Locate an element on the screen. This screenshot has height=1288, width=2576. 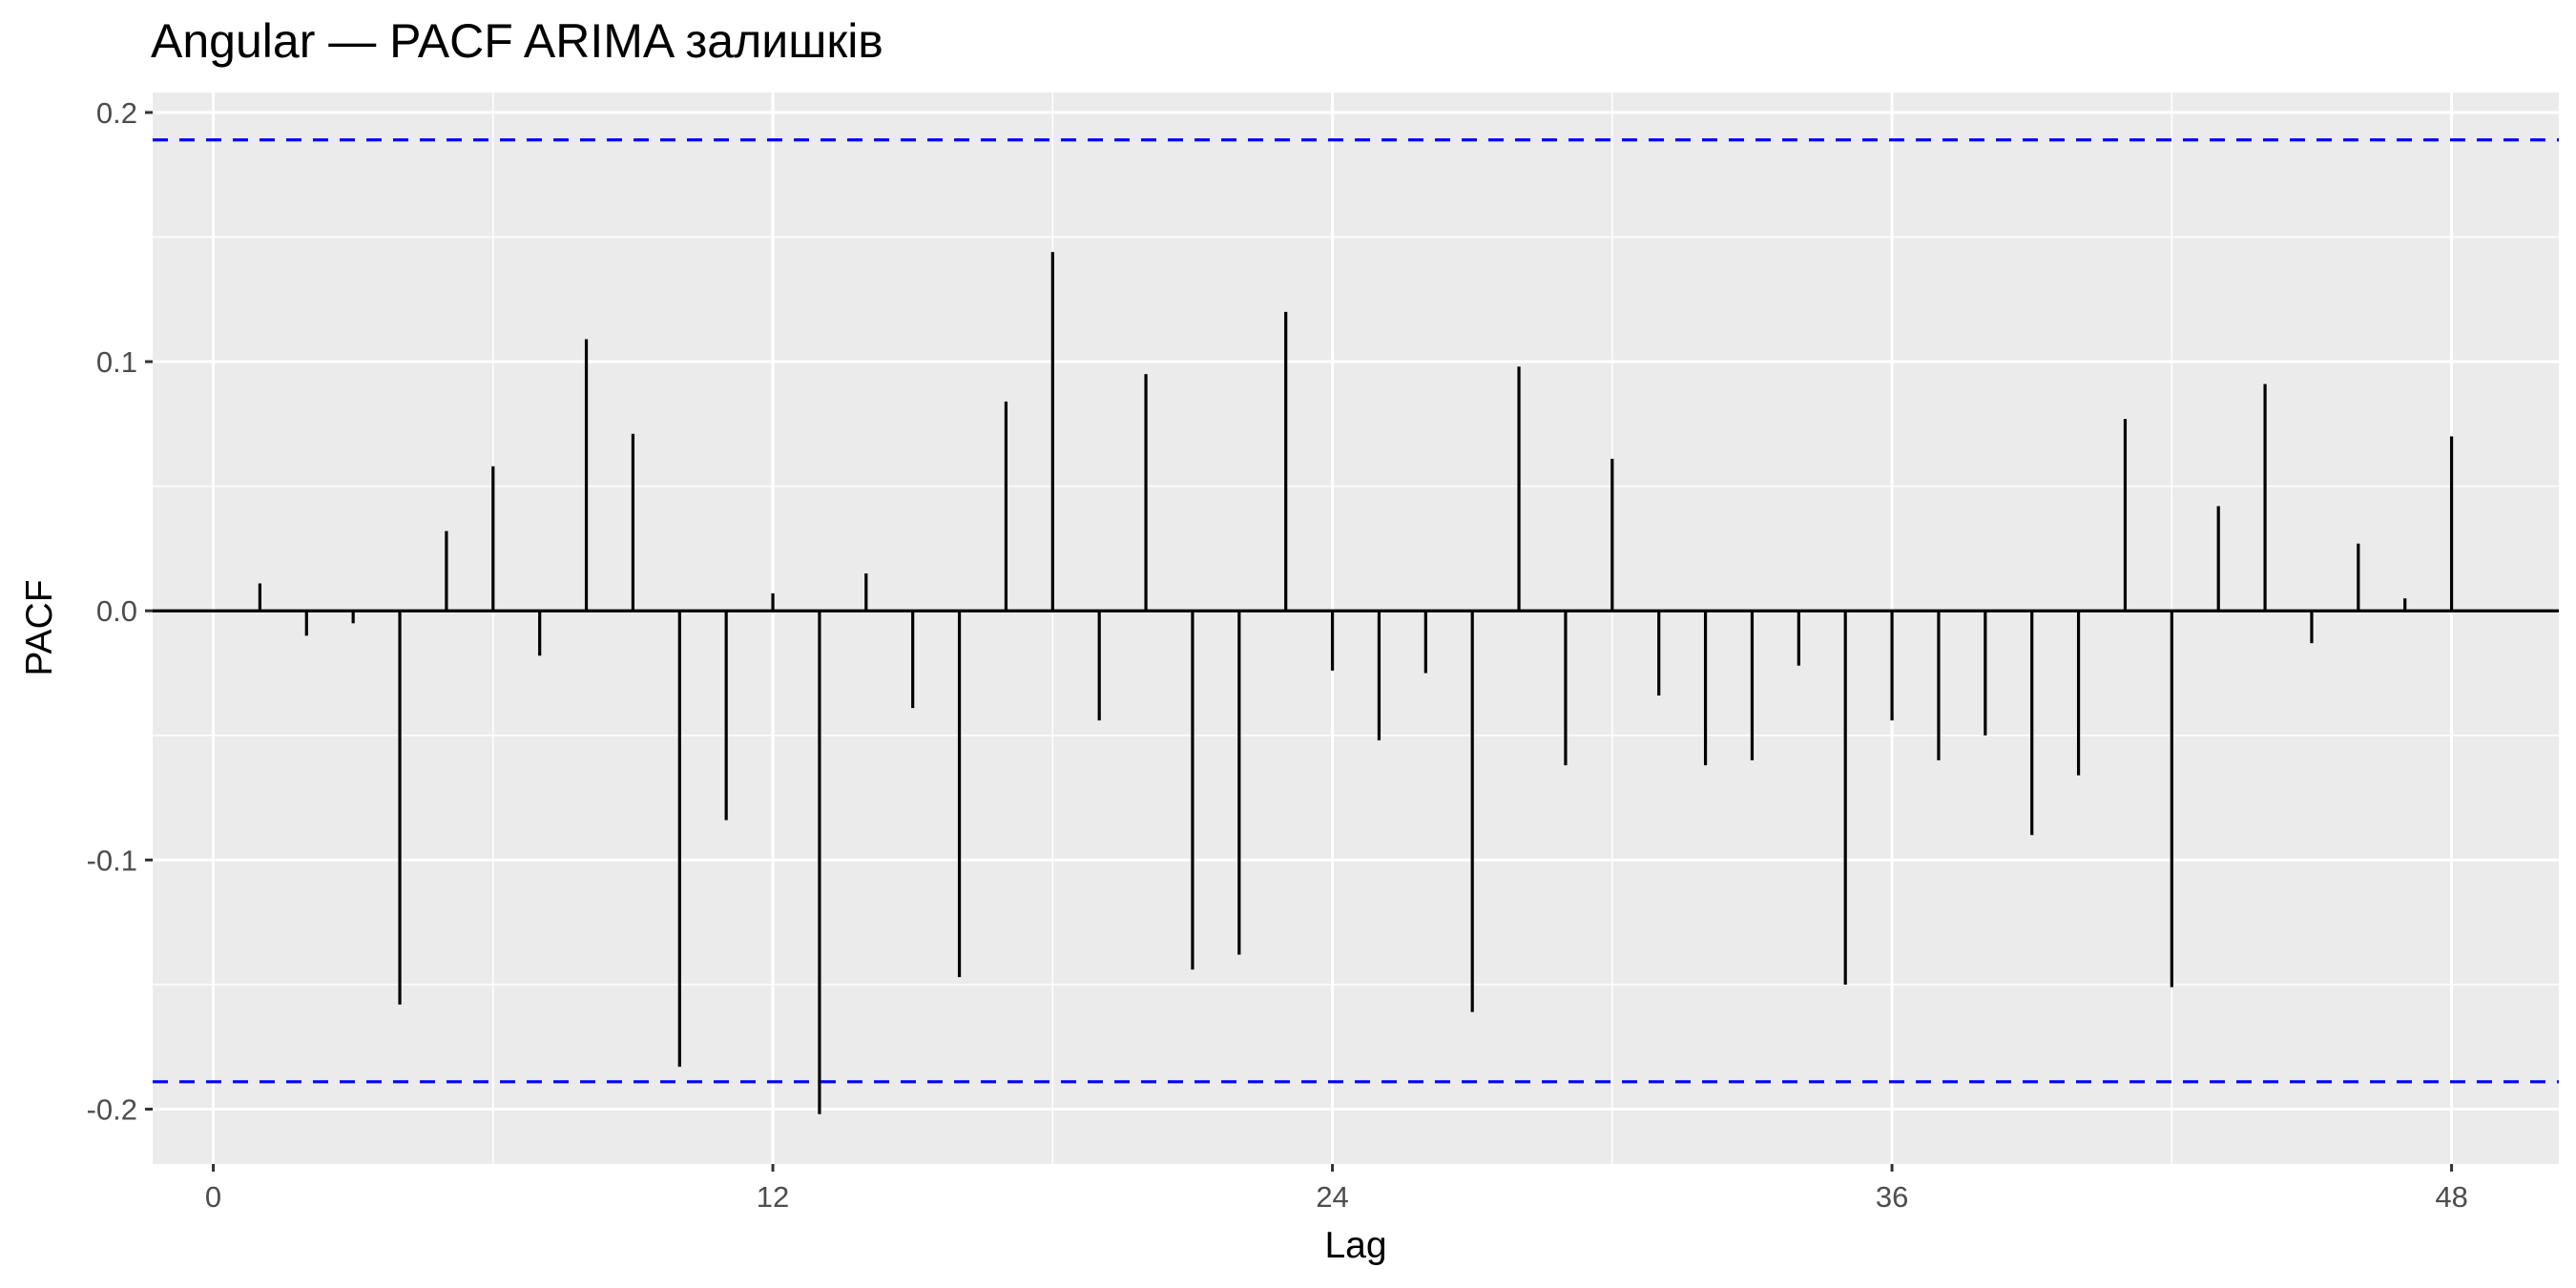
y-tick-label: 0.0 is located at coordinates (116, 611).